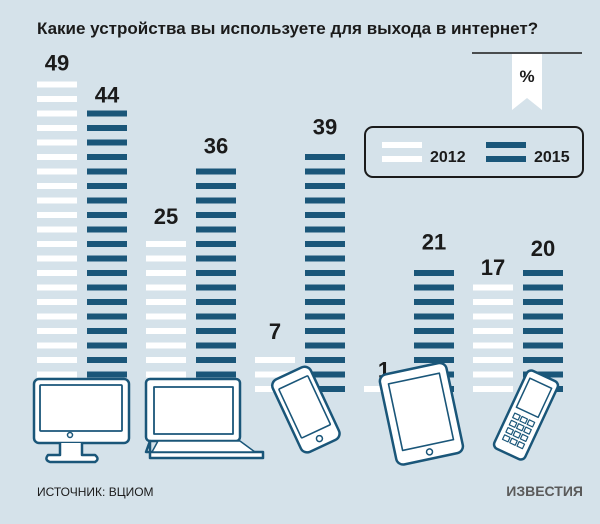 The width and height of the screenshot is (600, 524). Describe the element at coordinates (493, 323) in the screenshot. I see `bar-mobile-phone-2012: 17` at that location.